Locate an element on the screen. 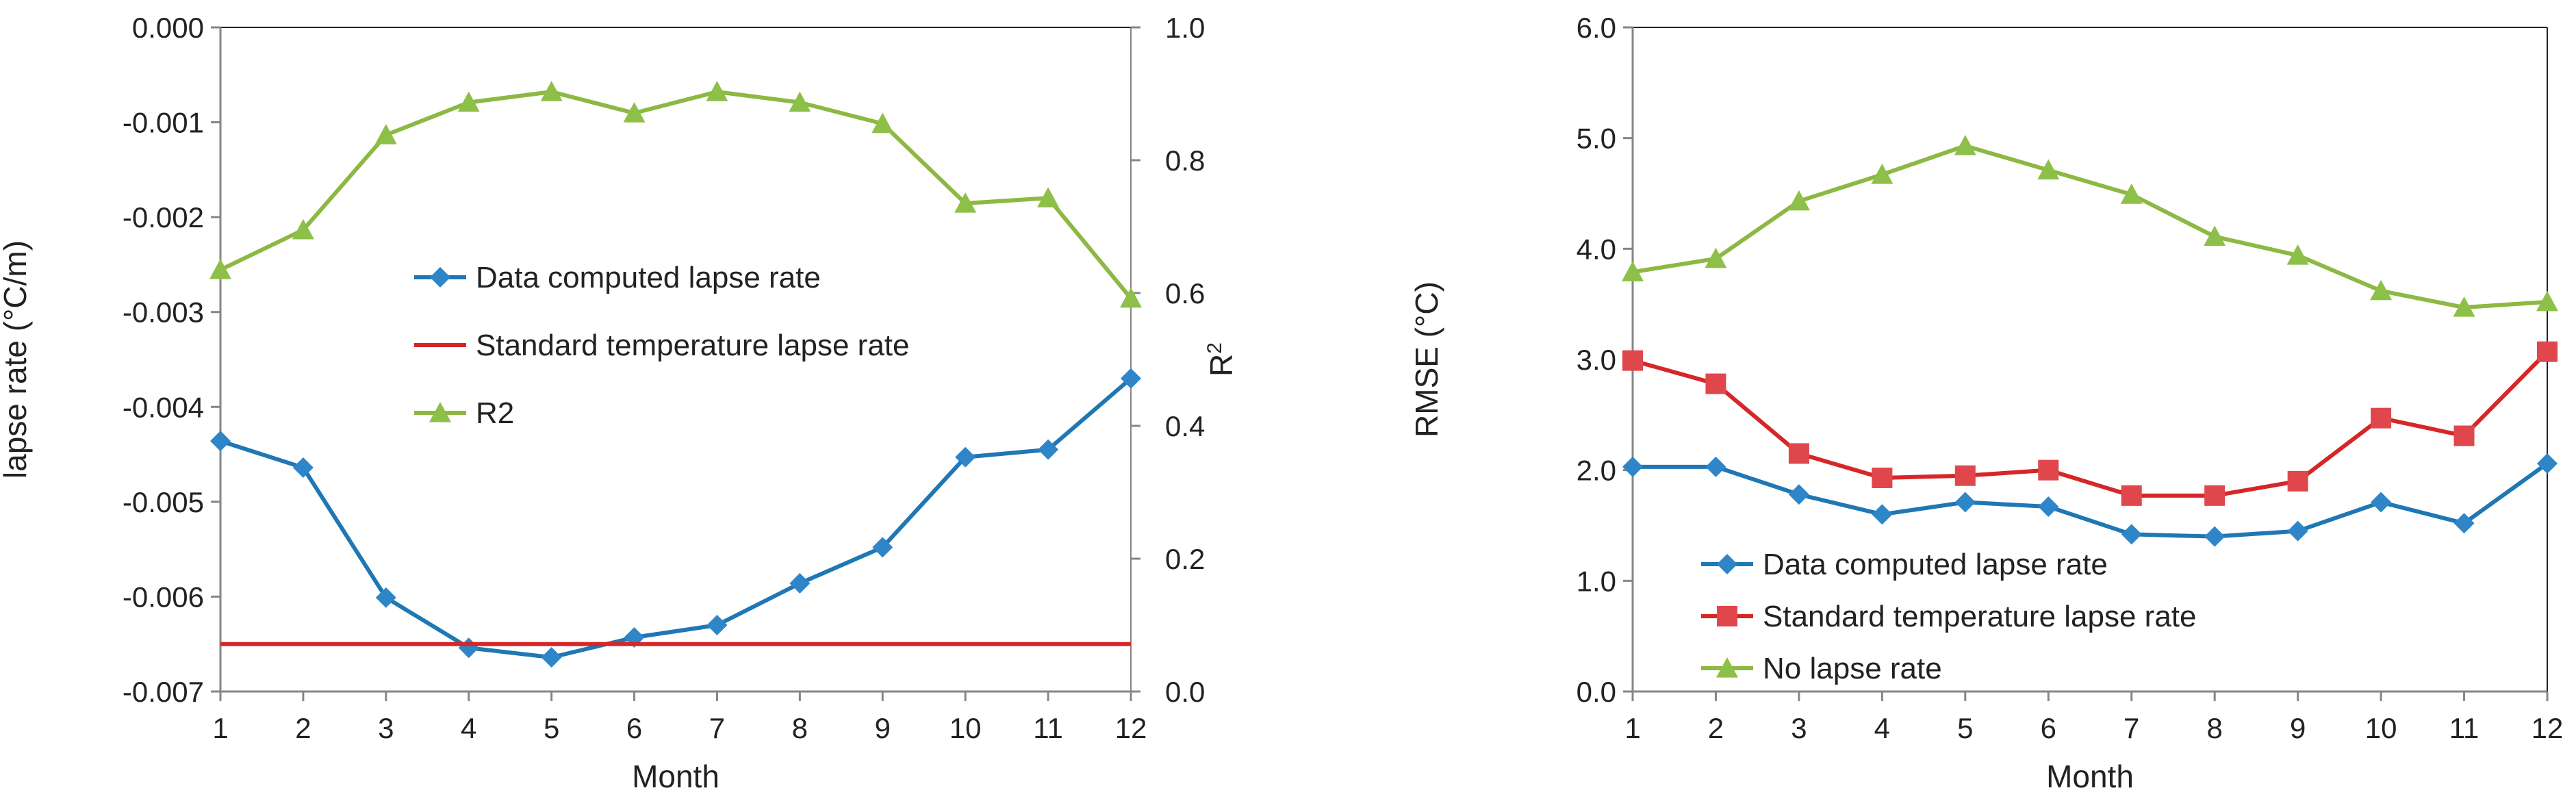 This screenshot has height=812, width=2576. left-axis-tick-label: -0.005 is located at coordinates (163, 502).